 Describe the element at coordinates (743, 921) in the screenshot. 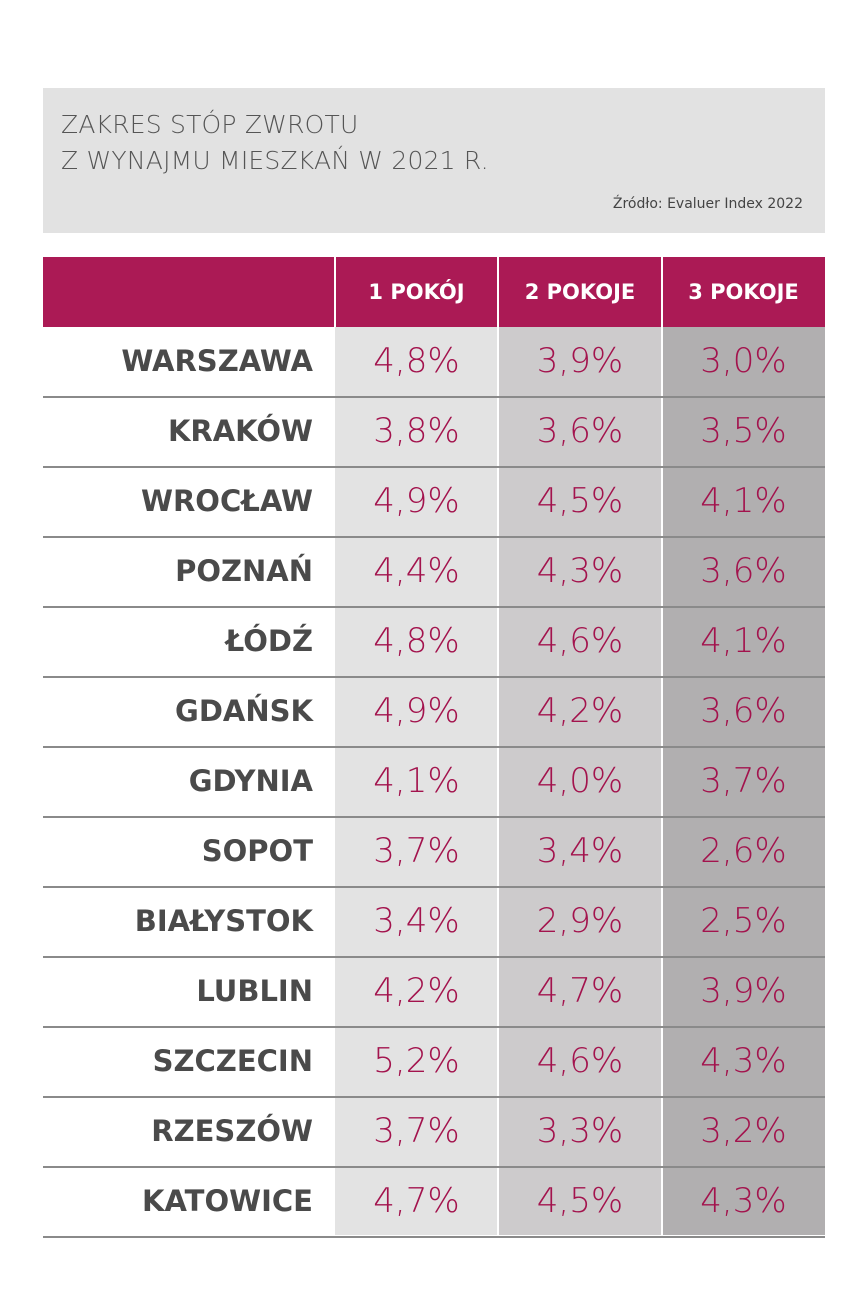

I see `value-cell: 2,5%` at that location.